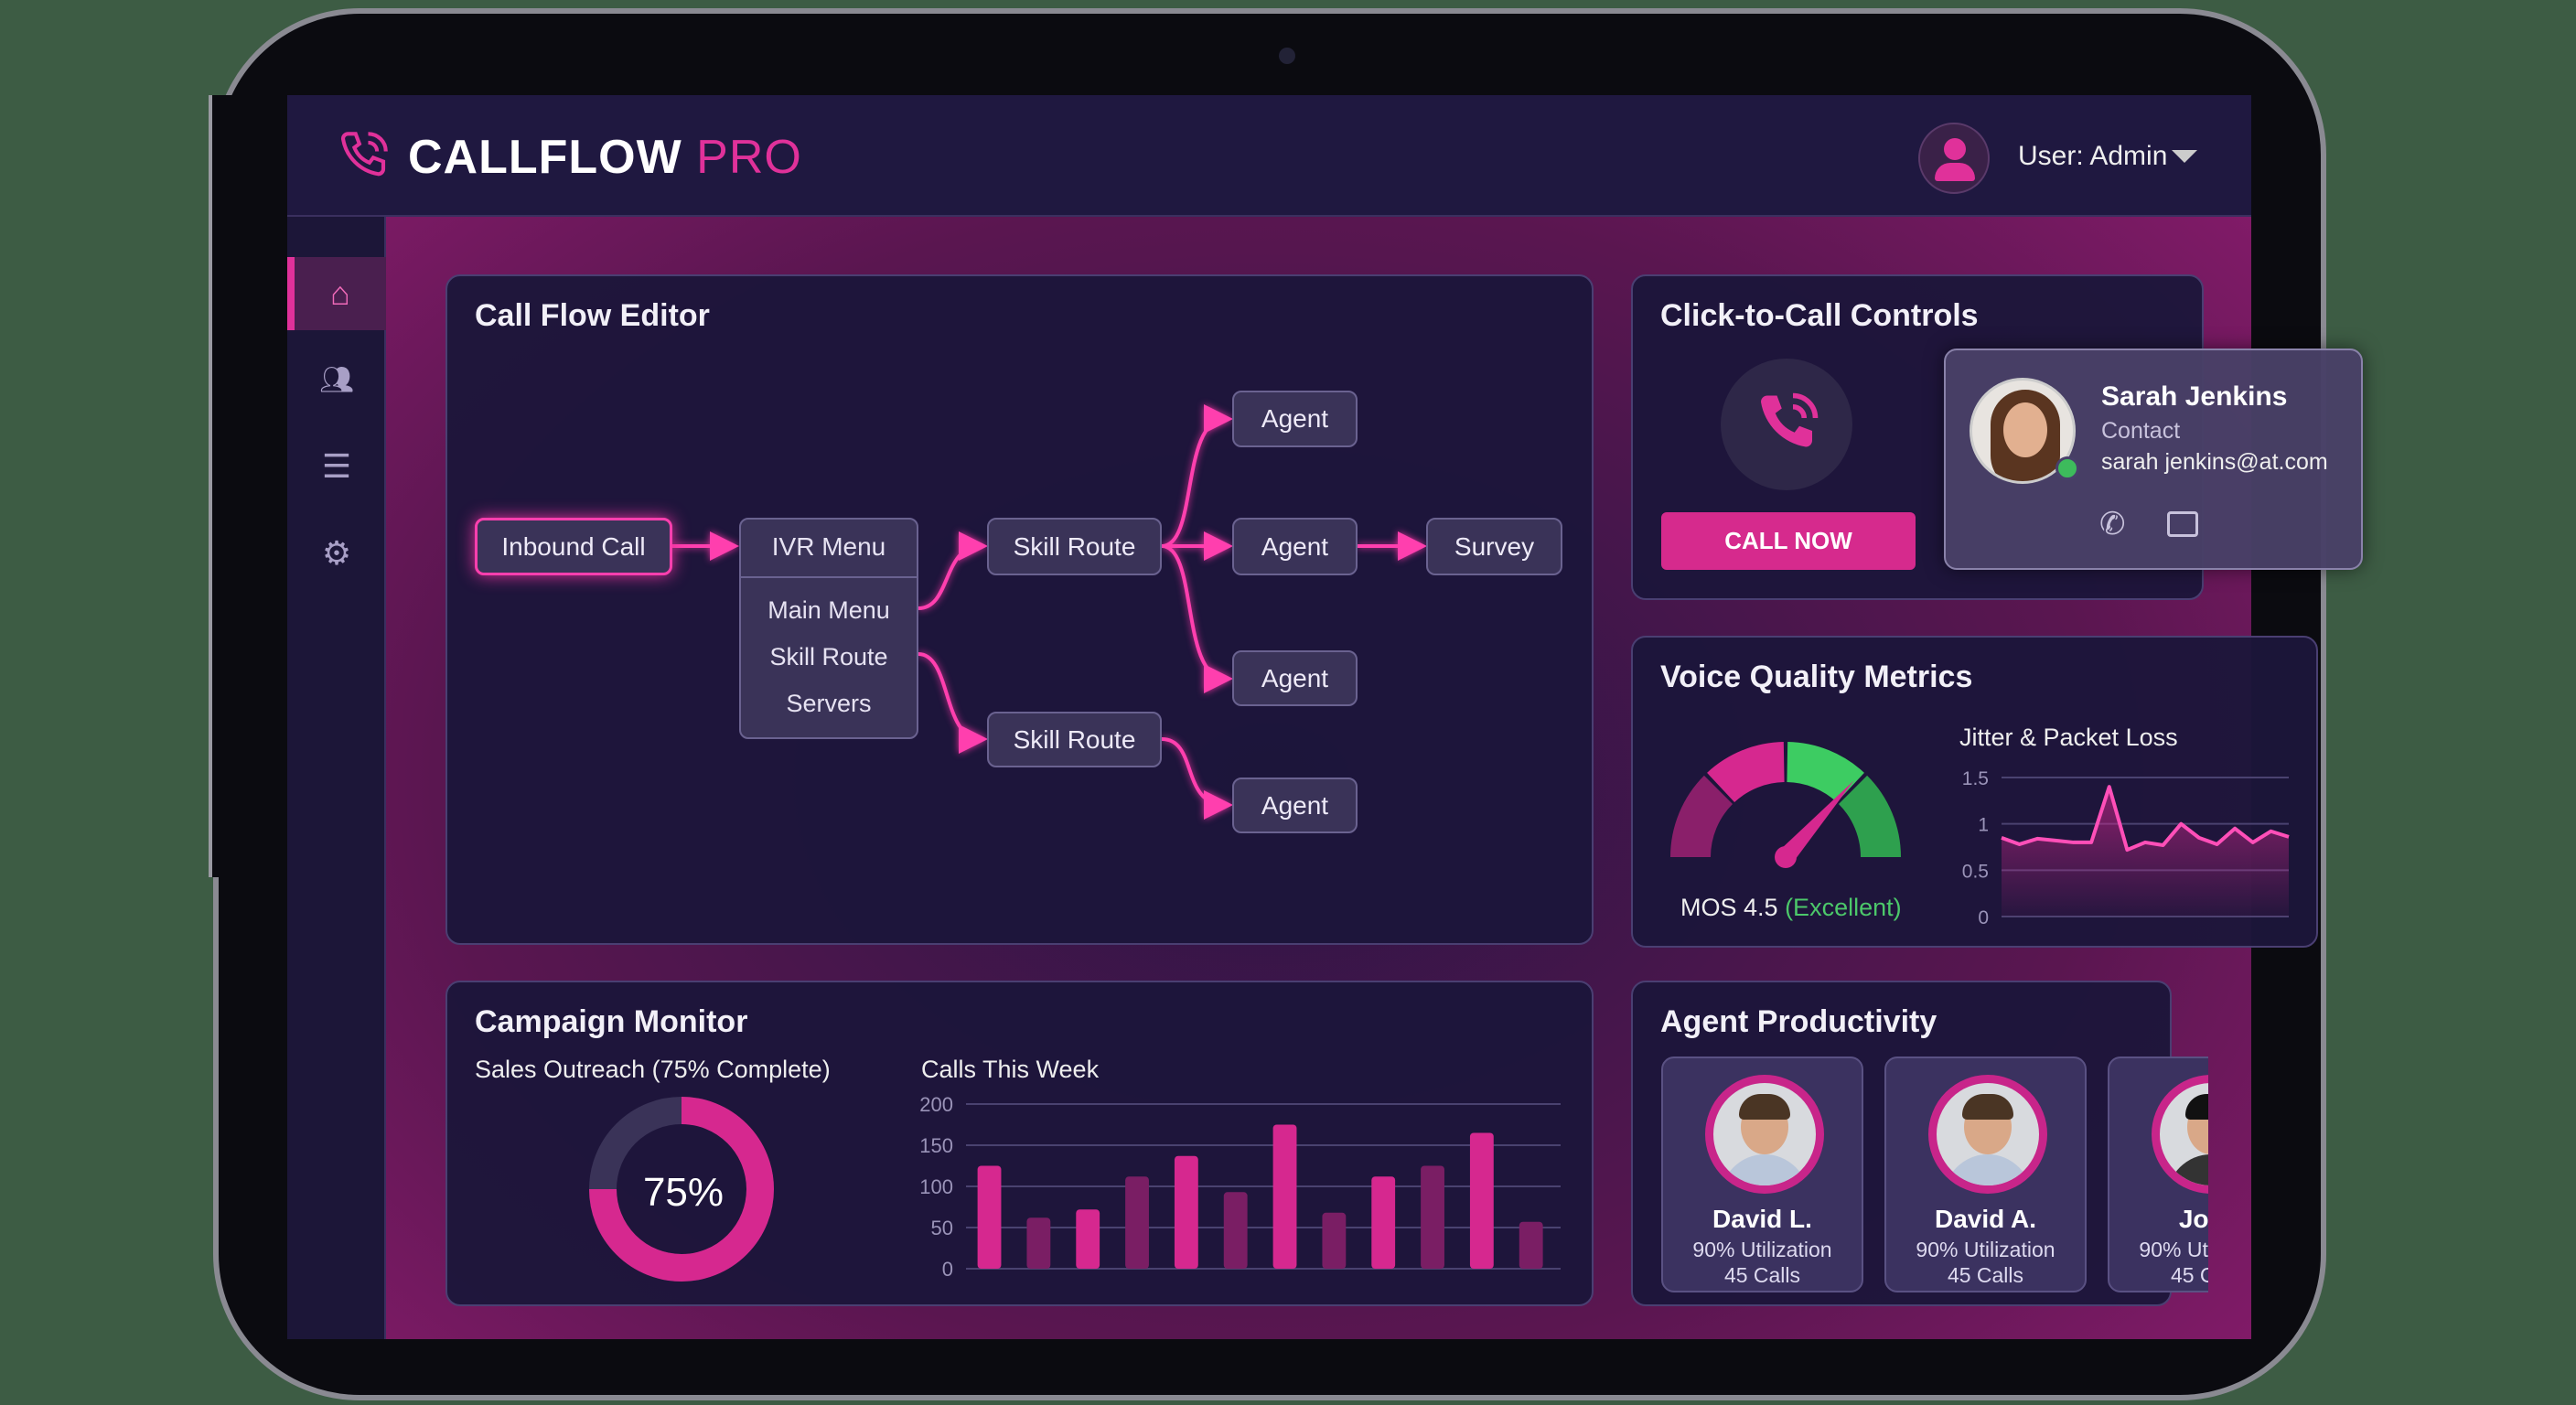 The height and width of the screenshot is (1405, 2576). I want to click on sidebar-item-settings: ⚙, so click(336, 553).